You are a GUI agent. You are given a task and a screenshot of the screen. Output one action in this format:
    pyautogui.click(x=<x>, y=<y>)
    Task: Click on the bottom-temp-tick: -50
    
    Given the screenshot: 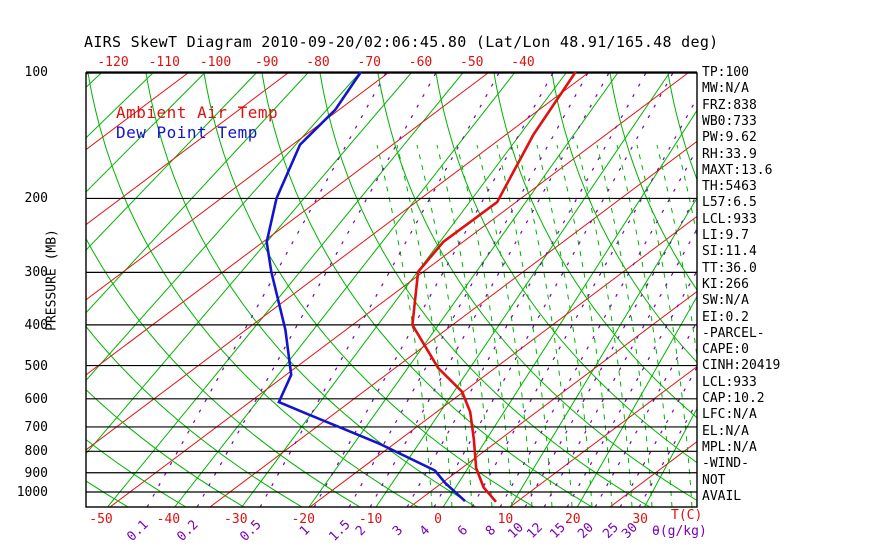 What is the action you would take?
    pyautogui.click(x=101, y=519)
    